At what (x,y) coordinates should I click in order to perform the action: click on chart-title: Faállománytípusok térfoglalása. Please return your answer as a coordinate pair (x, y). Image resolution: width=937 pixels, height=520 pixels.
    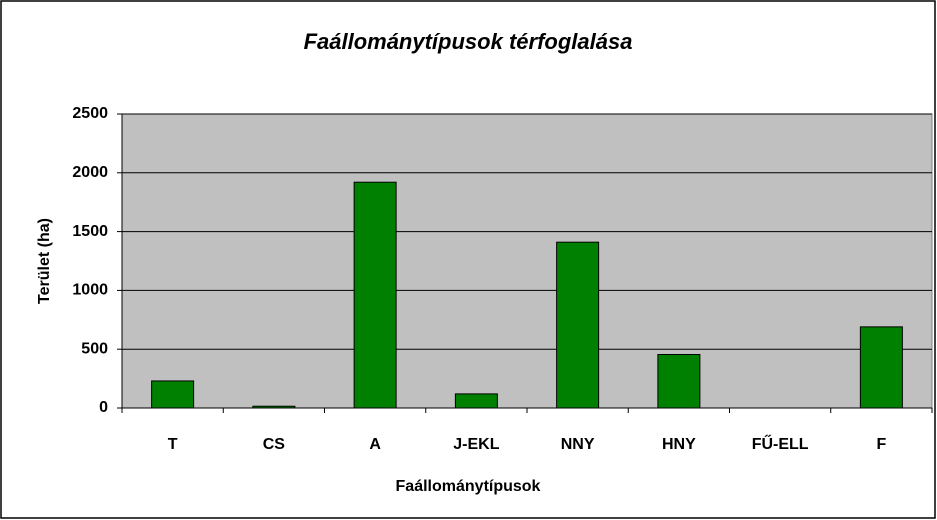
    Looking at the image, I should click on (468, 41).